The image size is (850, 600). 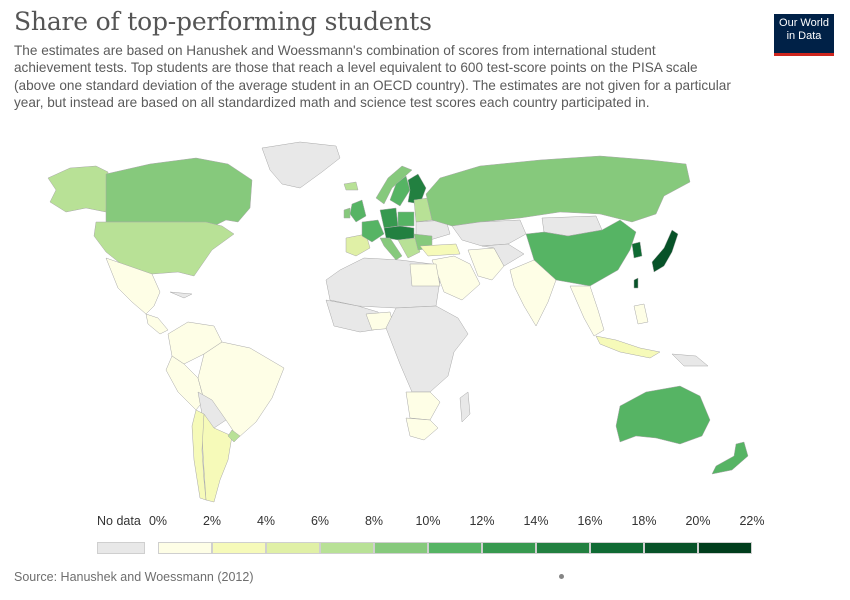 I want to click on legend-tick-label: 12%, so click(x=482, y=521).